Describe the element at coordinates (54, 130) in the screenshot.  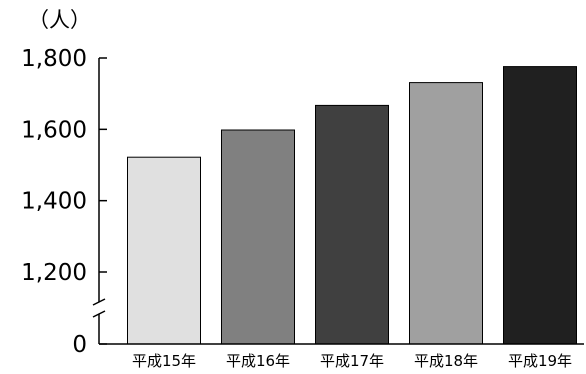
I see `y-tick-label-4: 1,600` at that location.